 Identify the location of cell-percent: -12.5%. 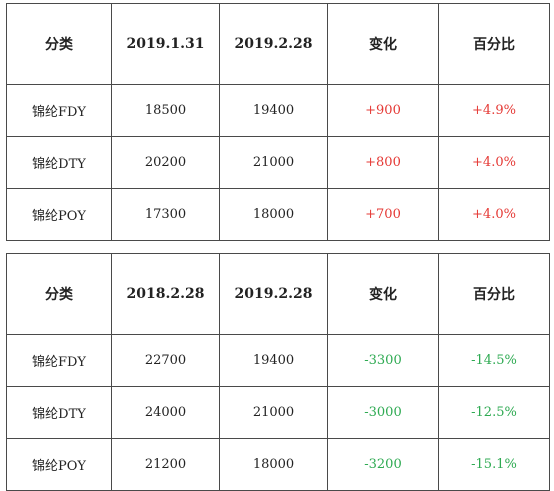
(494, 413).